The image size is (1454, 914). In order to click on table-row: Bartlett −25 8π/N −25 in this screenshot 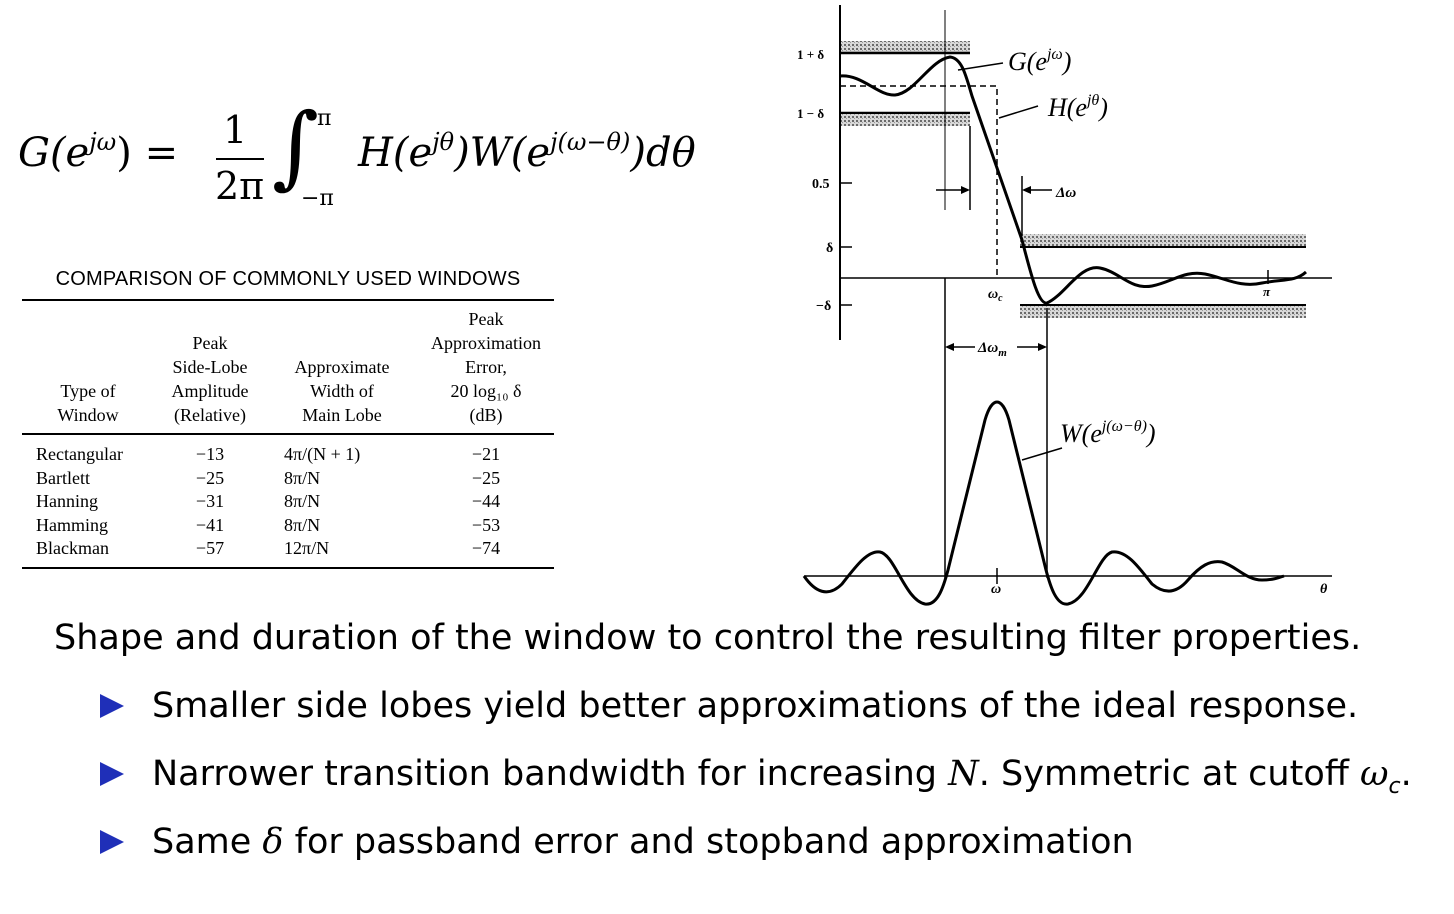, I will do `click(288, 479)`.